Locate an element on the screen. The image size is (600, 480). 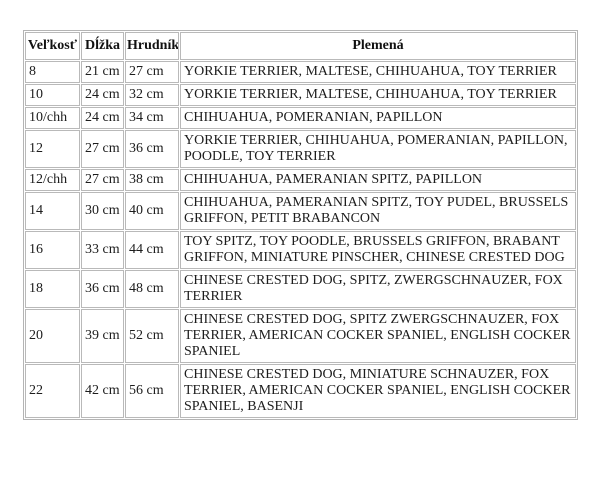
cell-chest: 27 cm is located at coordinates (152, 72).